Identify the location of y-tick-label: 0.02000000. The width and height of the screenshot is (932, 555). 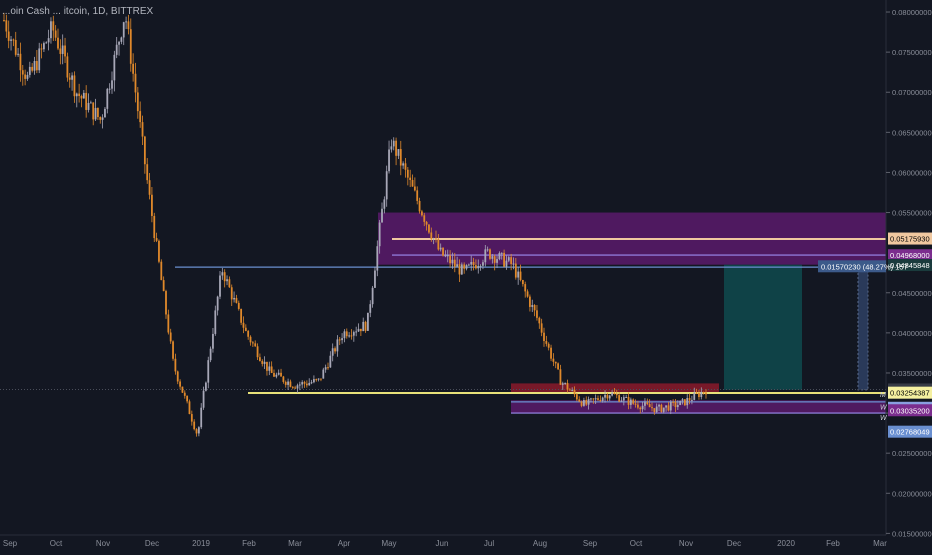
(912, 493).